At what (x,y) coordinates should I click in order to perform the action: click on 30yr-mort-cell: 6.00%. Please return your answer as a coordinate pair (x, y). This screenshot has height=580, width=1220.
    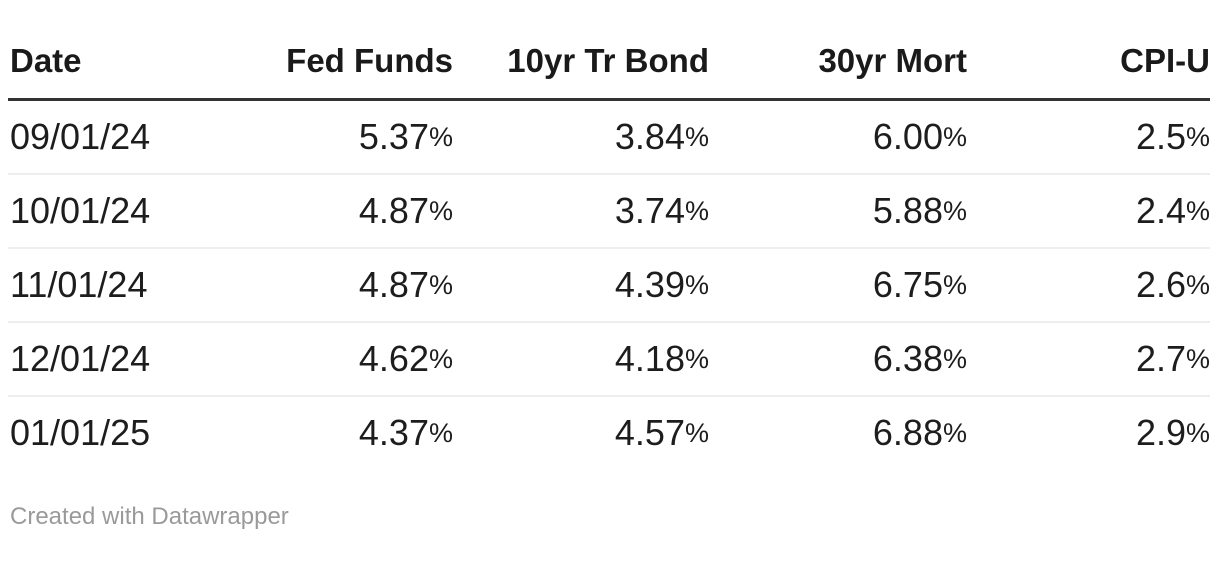
    Looking at the image, I should click on (838, 137).